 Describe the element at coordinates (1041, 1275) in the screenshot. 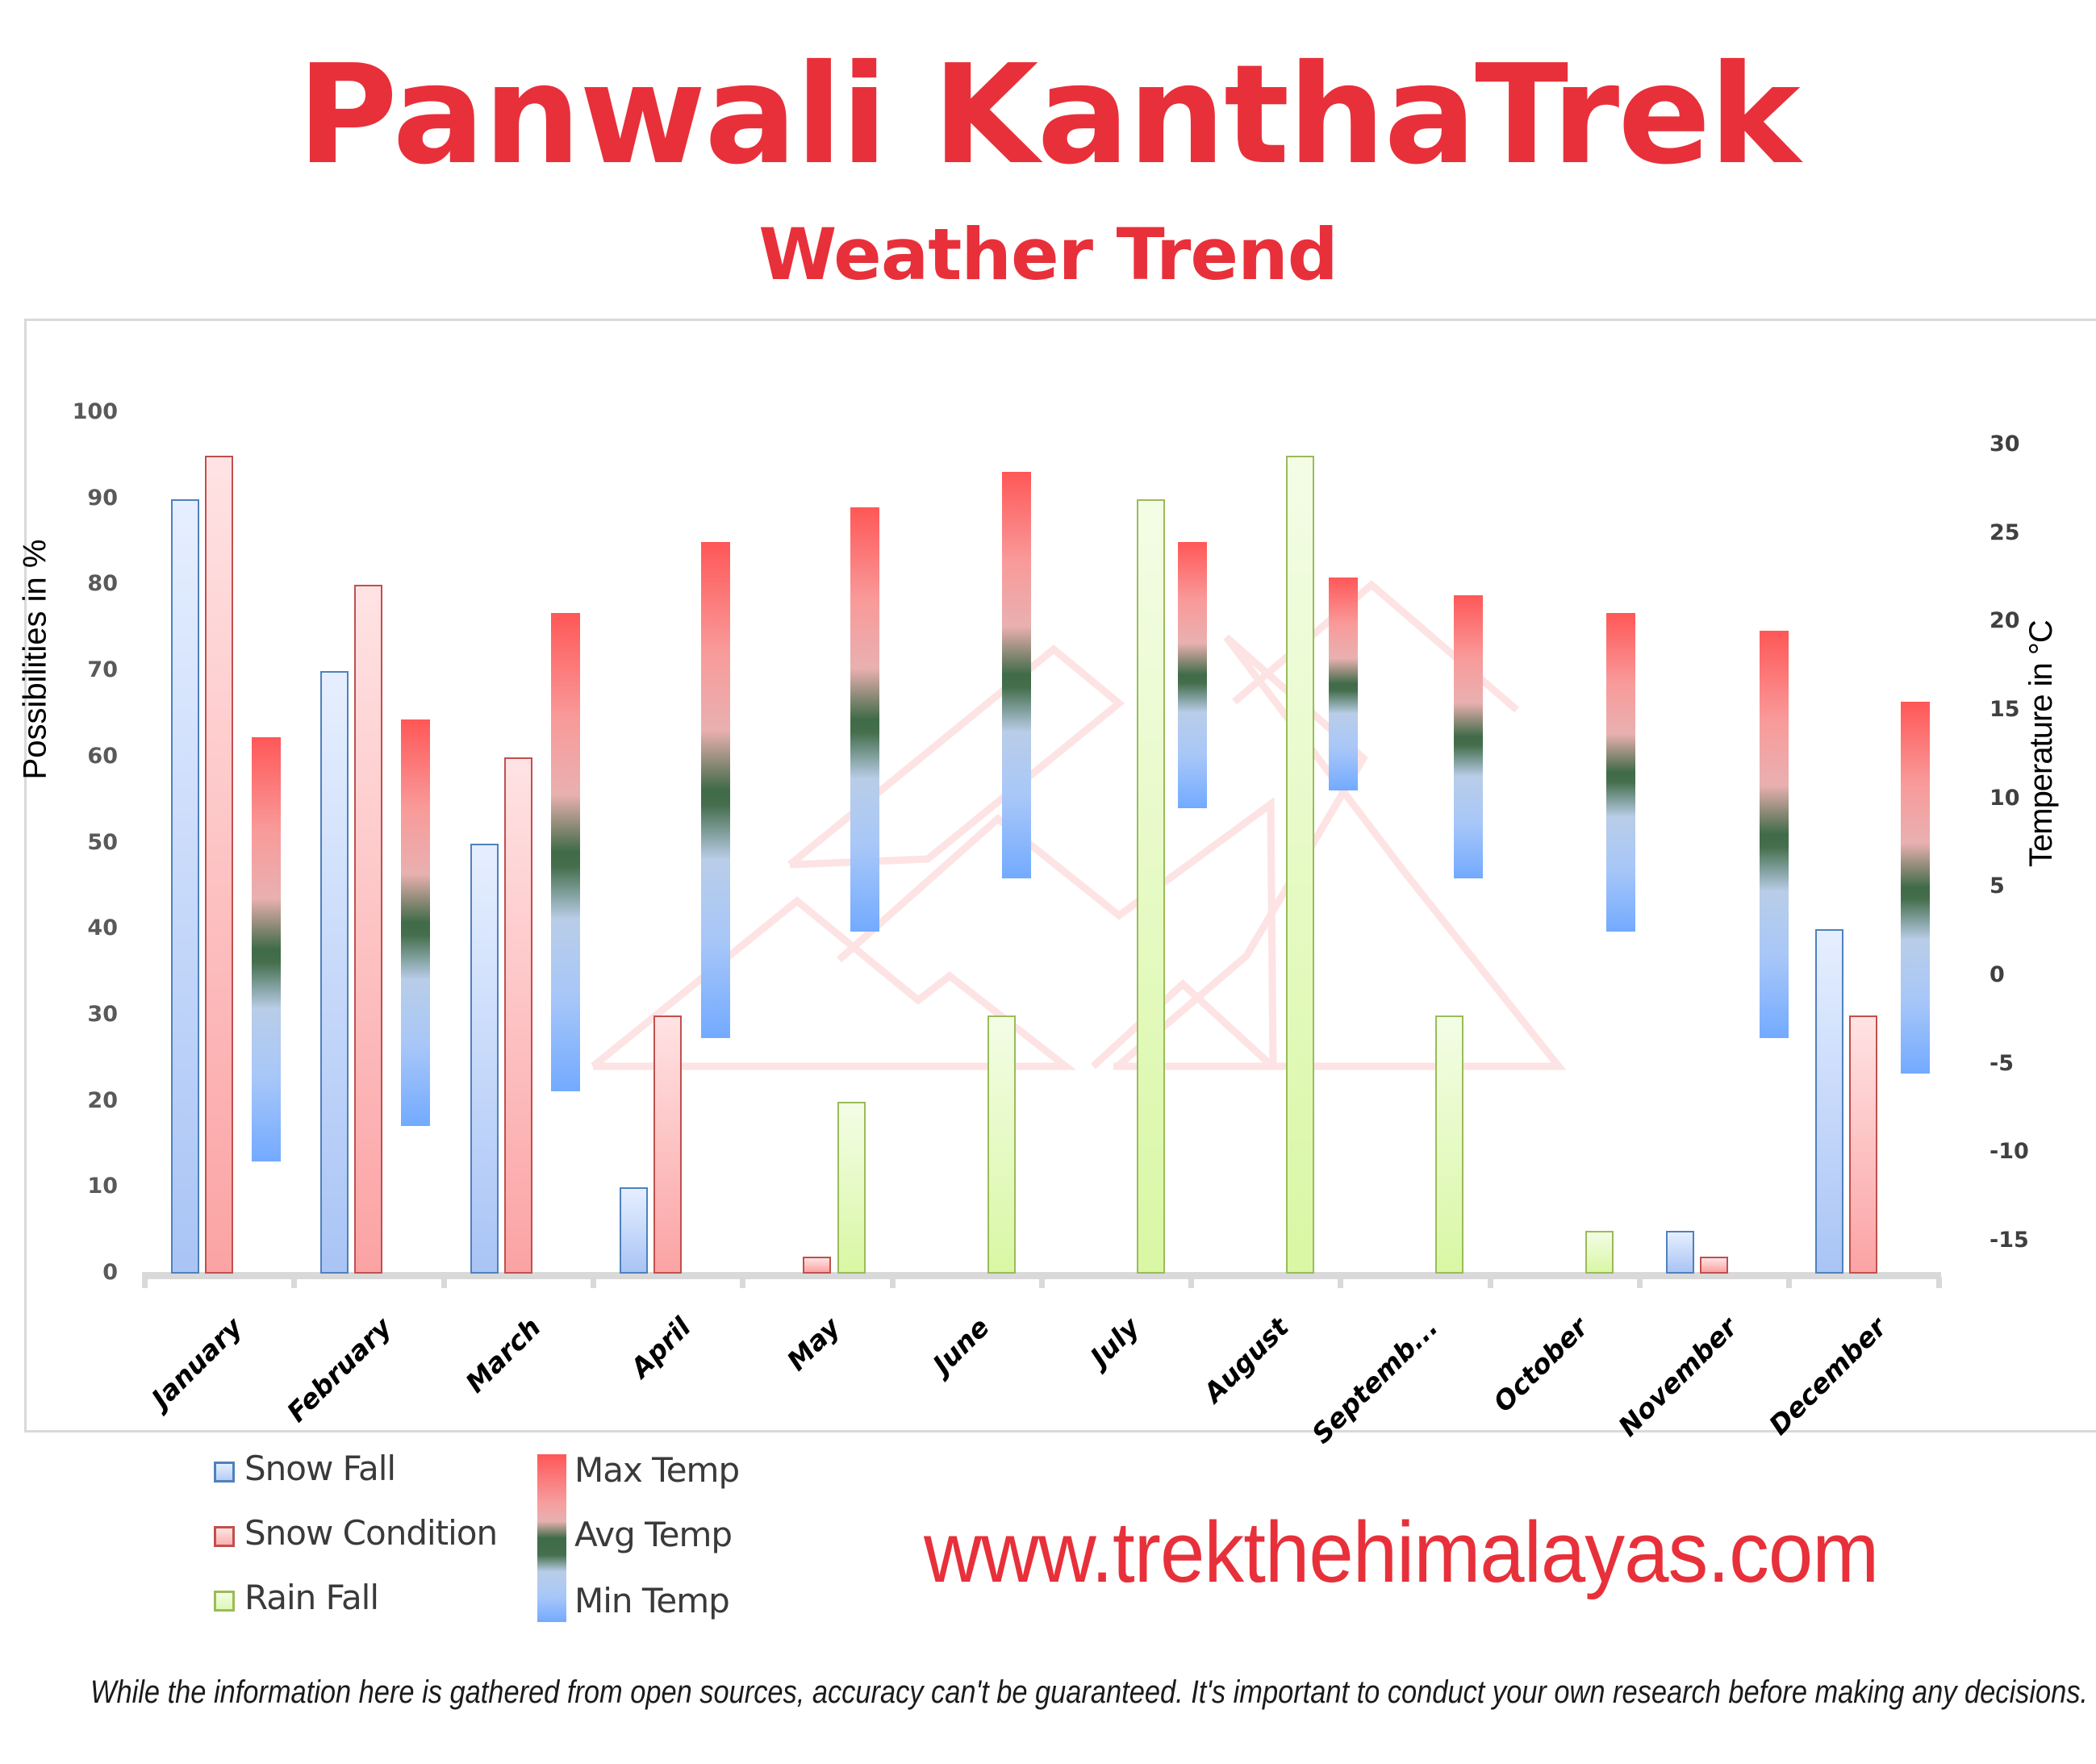

I see `x-axis-line` at that location.